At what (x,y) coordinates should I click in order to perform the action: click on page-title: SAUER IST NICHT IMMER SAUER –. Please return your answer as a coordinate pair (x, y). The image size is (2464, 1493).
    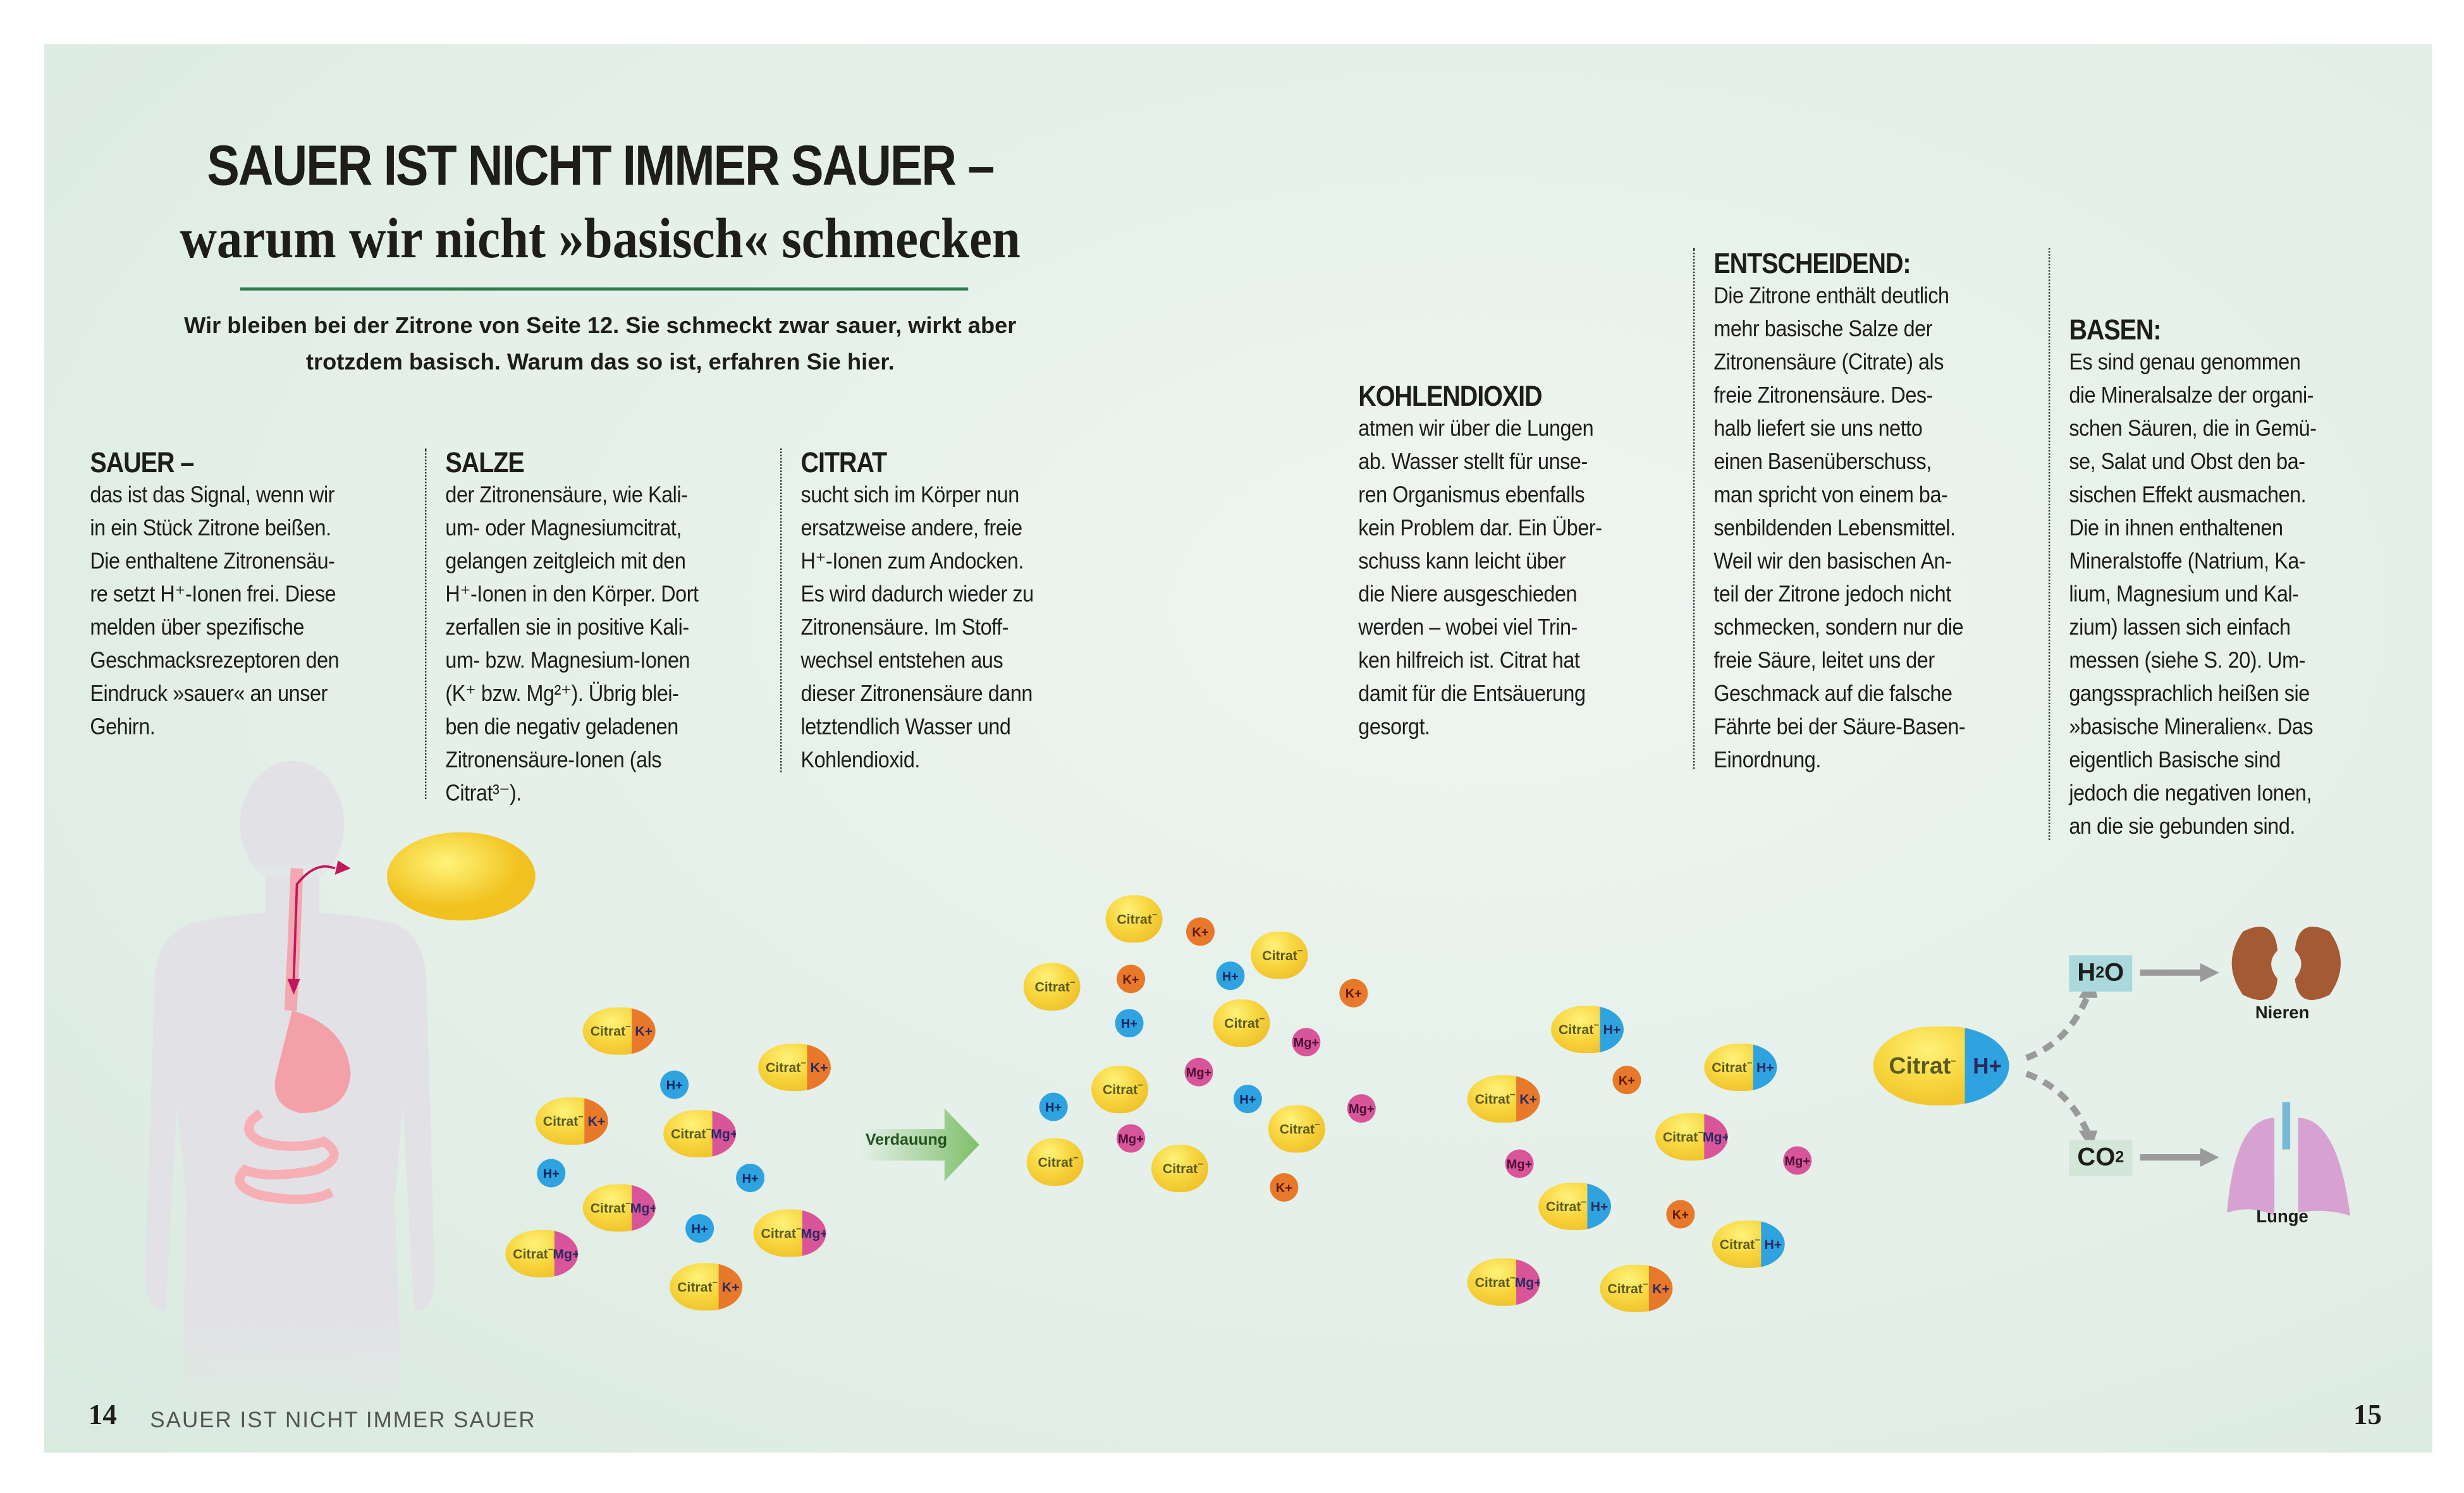
    Looking at the image, I should click on (601, 165).